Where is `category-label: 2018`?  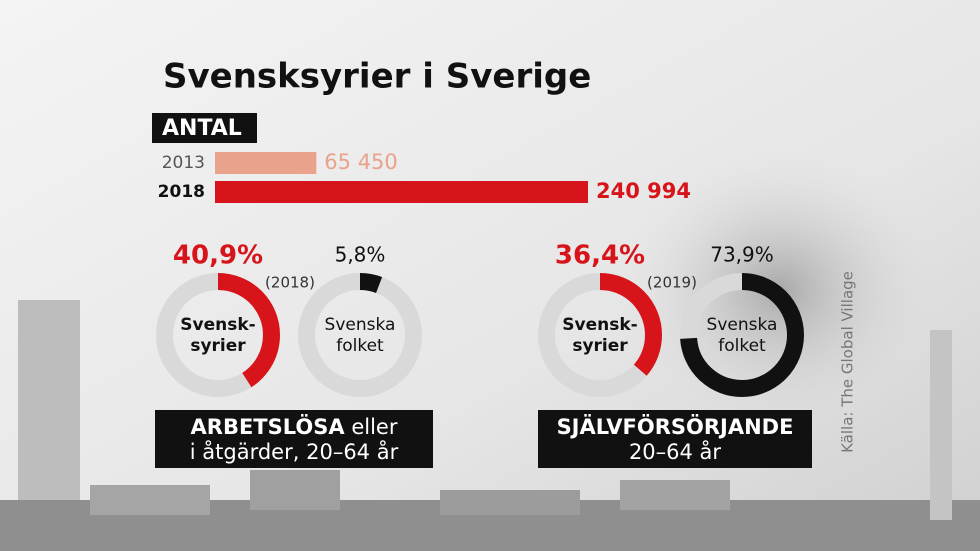 category-label: 2018 is located at coordinates (181, 192).